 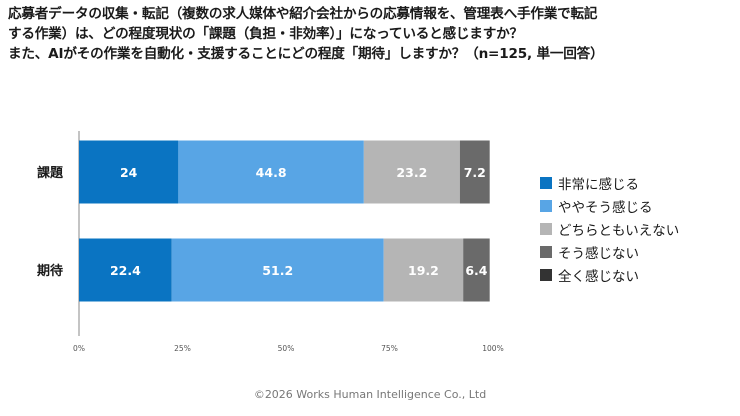 I want to click on x-tick-label: 75%, so click(x=389, y=348).